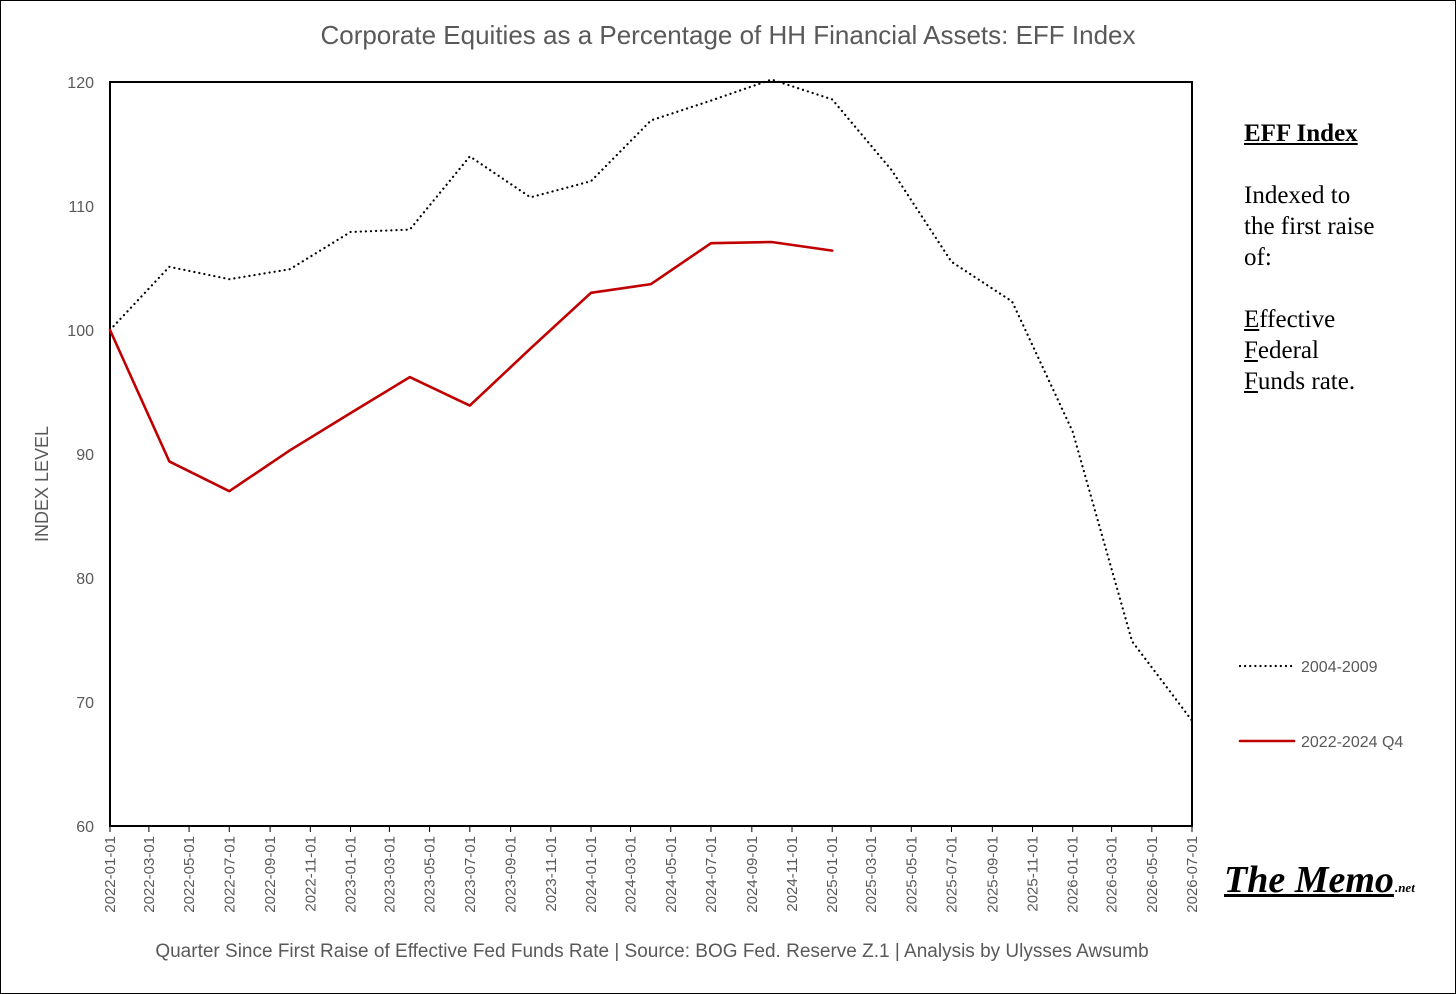 This screenshot has width=1456, height=994. Describe the element at coordinates (832, 874) in the screenshot. I see `x-tick-label: 2025-01-01` at that location.